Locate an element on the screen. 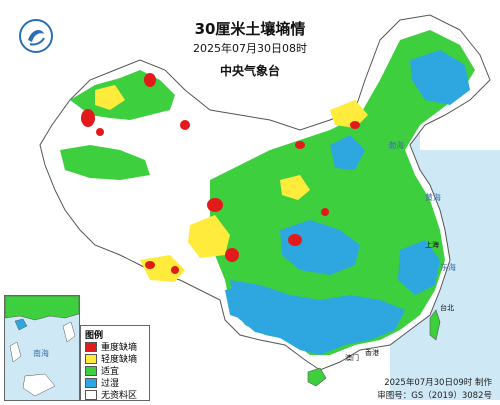  legend-item-light: 轻度缺墒 is located at coordinates (111, 359).